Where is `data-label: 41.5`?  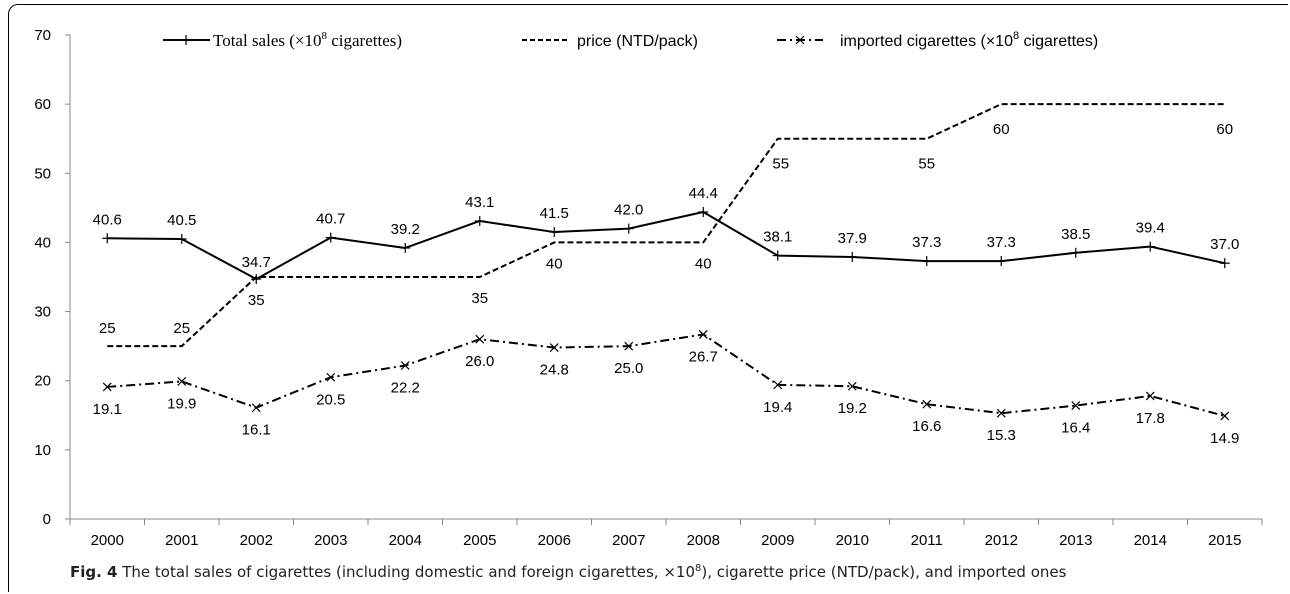 data-label: 41.5 is located at coordinates (554, 213).